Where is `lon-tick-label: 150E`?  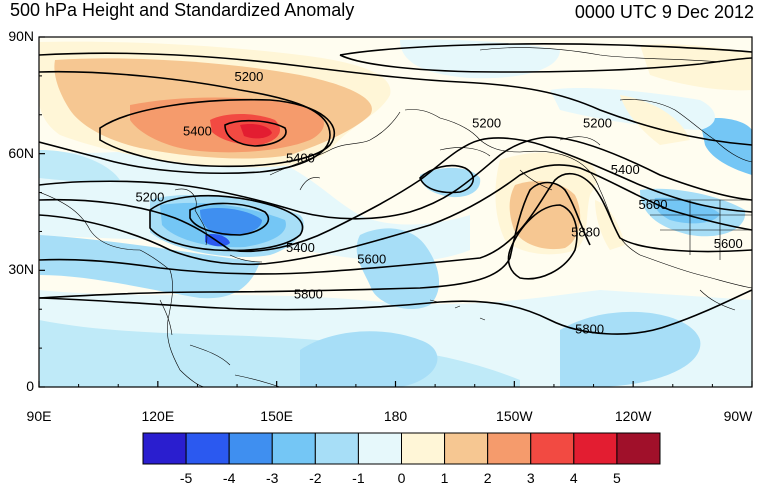 lon-tick-label: 150E is located at coordinates (276, 416).